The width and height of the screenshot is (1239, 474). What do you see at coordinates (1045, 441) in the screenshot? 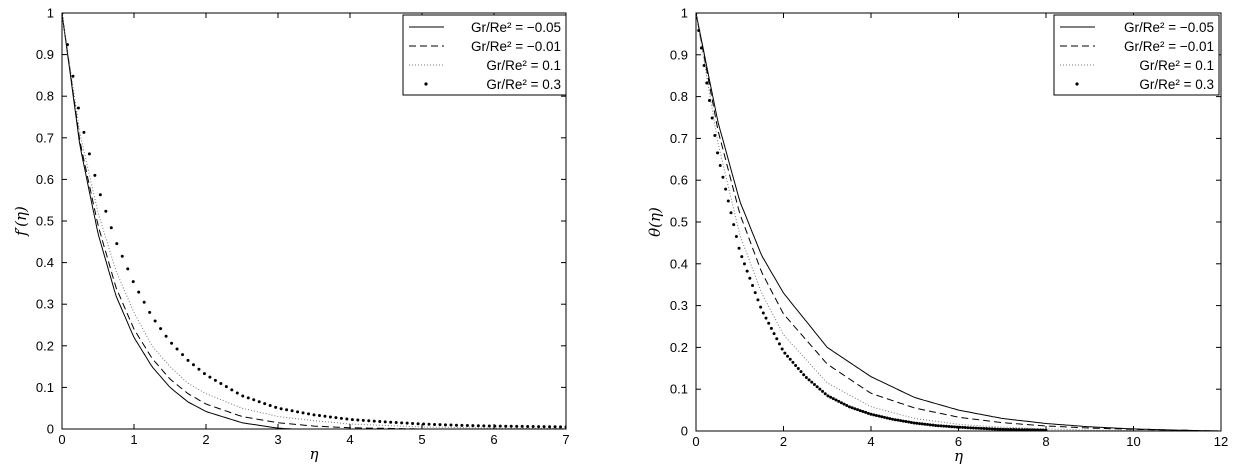
I see `x-tick-label: 8` at bounding box center [1045, 441].